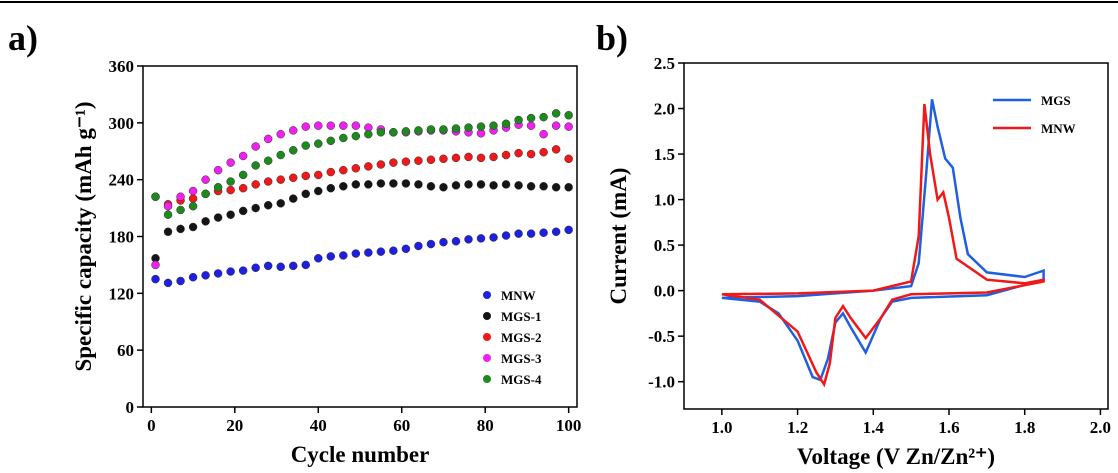  What do you see at coordinates (874, 427) in the screenshot?
I see `x-tick-label: 1.4` at bounding box center [874, 427].